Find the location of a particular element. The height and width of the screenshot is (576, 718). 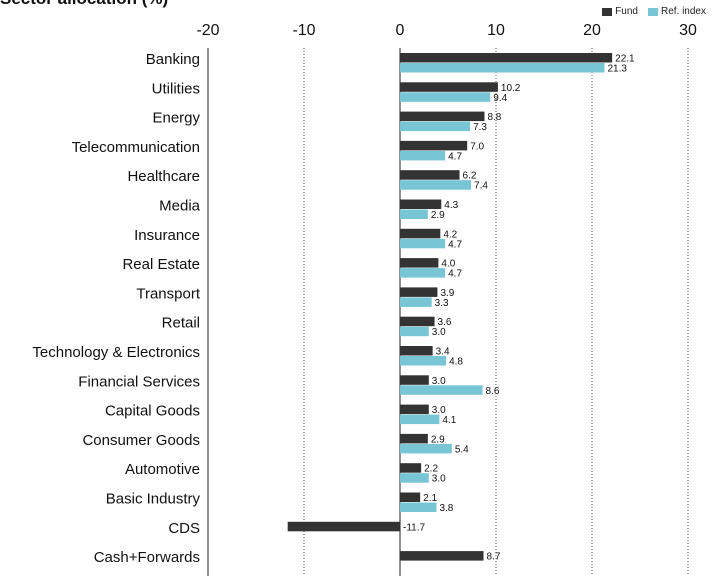

bar-fund-telecommunication is located at coordinates (434, 145).